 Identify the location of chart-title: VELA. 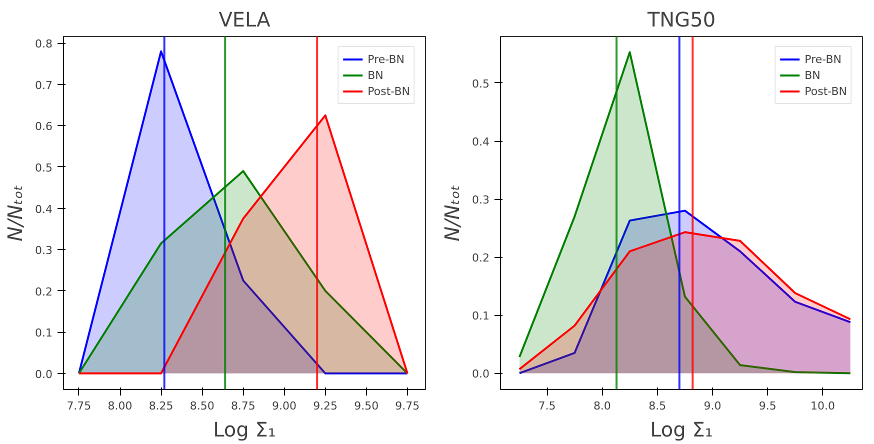
(244, 20).